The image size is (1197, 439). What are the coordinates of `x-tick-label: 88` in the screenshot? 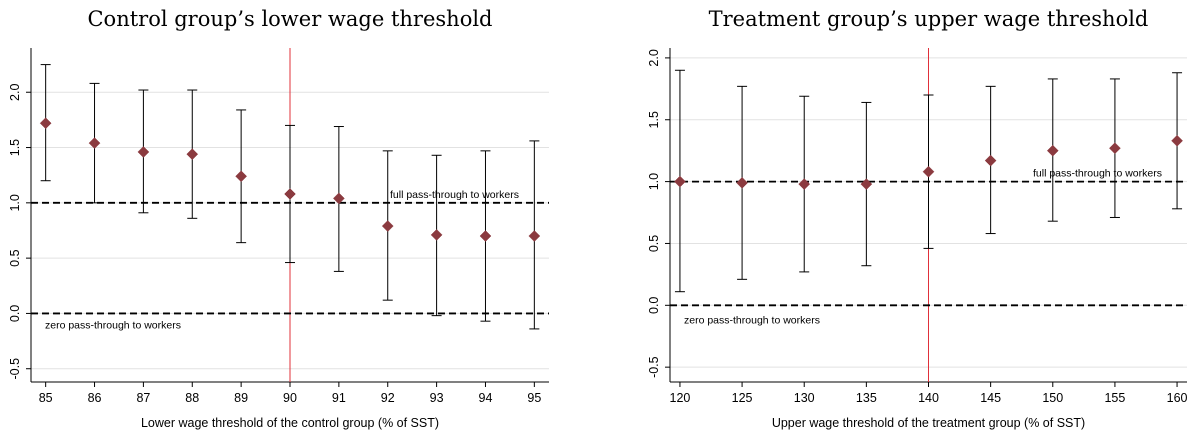 It's located at (192, 398).